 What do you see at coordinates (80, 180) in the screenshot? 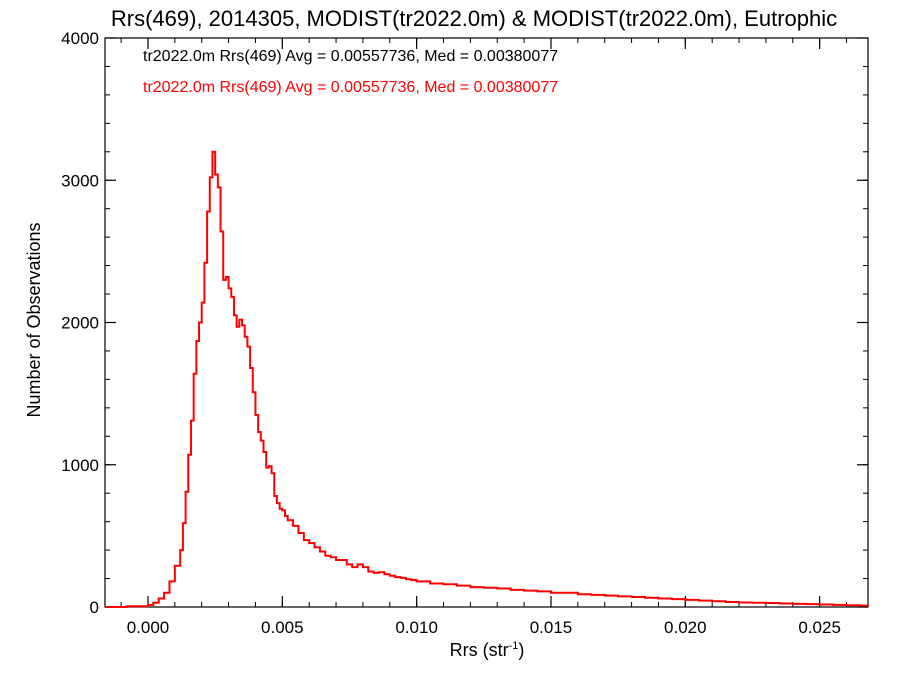
I see `y-tick-label: 3000` at bounding box center [80, 180].